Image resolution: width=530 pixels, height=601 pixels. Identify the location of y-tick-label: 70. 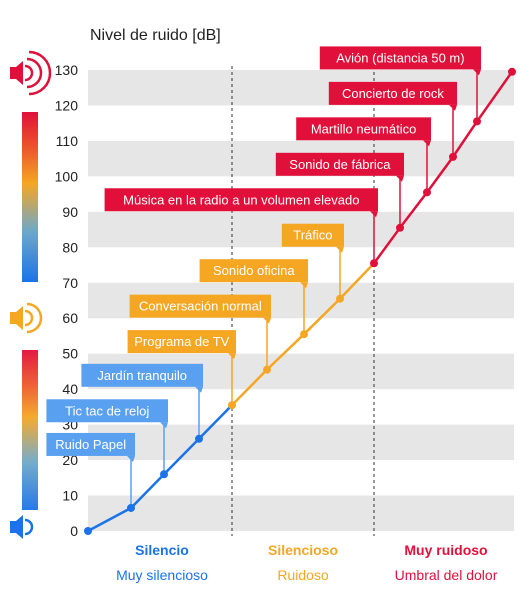
(70, 283).